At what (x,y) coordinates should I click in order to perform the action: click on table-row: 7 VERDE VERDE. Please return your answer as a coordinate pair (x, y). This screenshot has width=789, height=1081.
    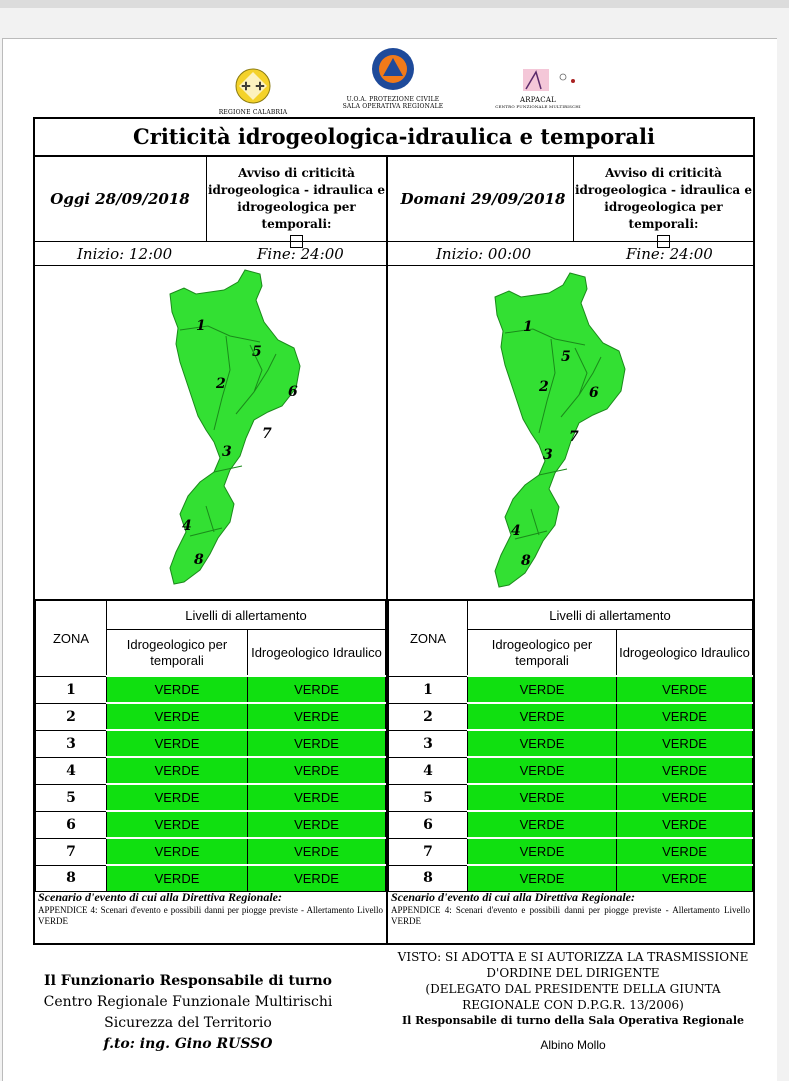
    Looking at the image, I should click on (210, 851).